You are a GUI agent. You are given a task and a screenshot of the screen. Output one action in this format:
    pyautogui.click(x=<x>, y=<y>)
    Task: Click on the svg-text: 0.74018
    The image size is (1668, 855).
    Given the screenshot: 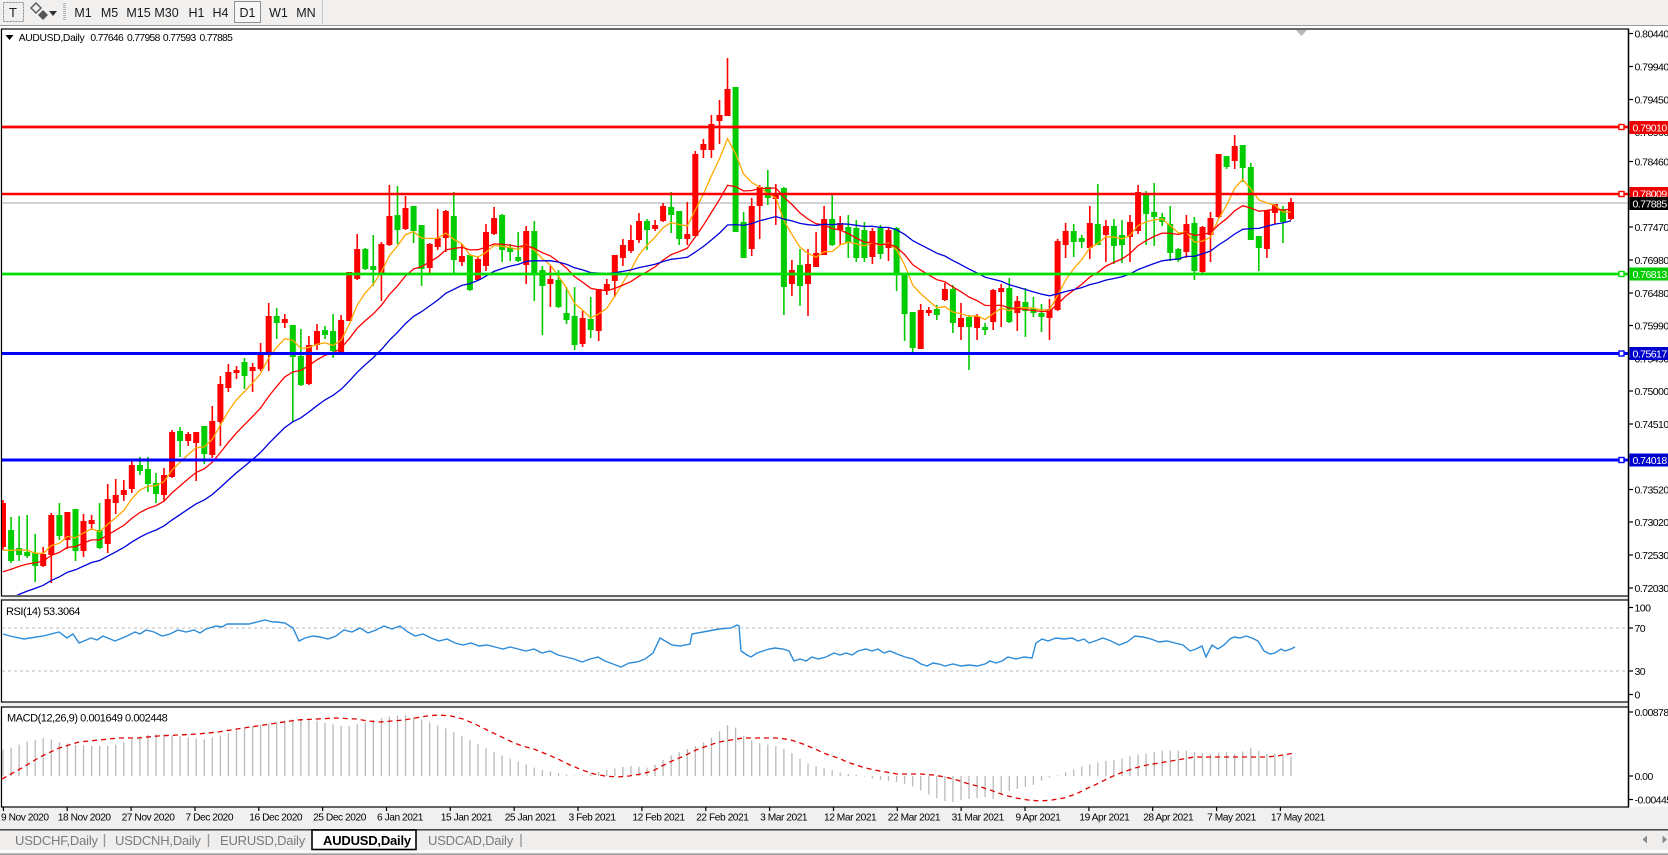 What is the action you would take?
    pyautogui.click(x=1650, y=461)
    